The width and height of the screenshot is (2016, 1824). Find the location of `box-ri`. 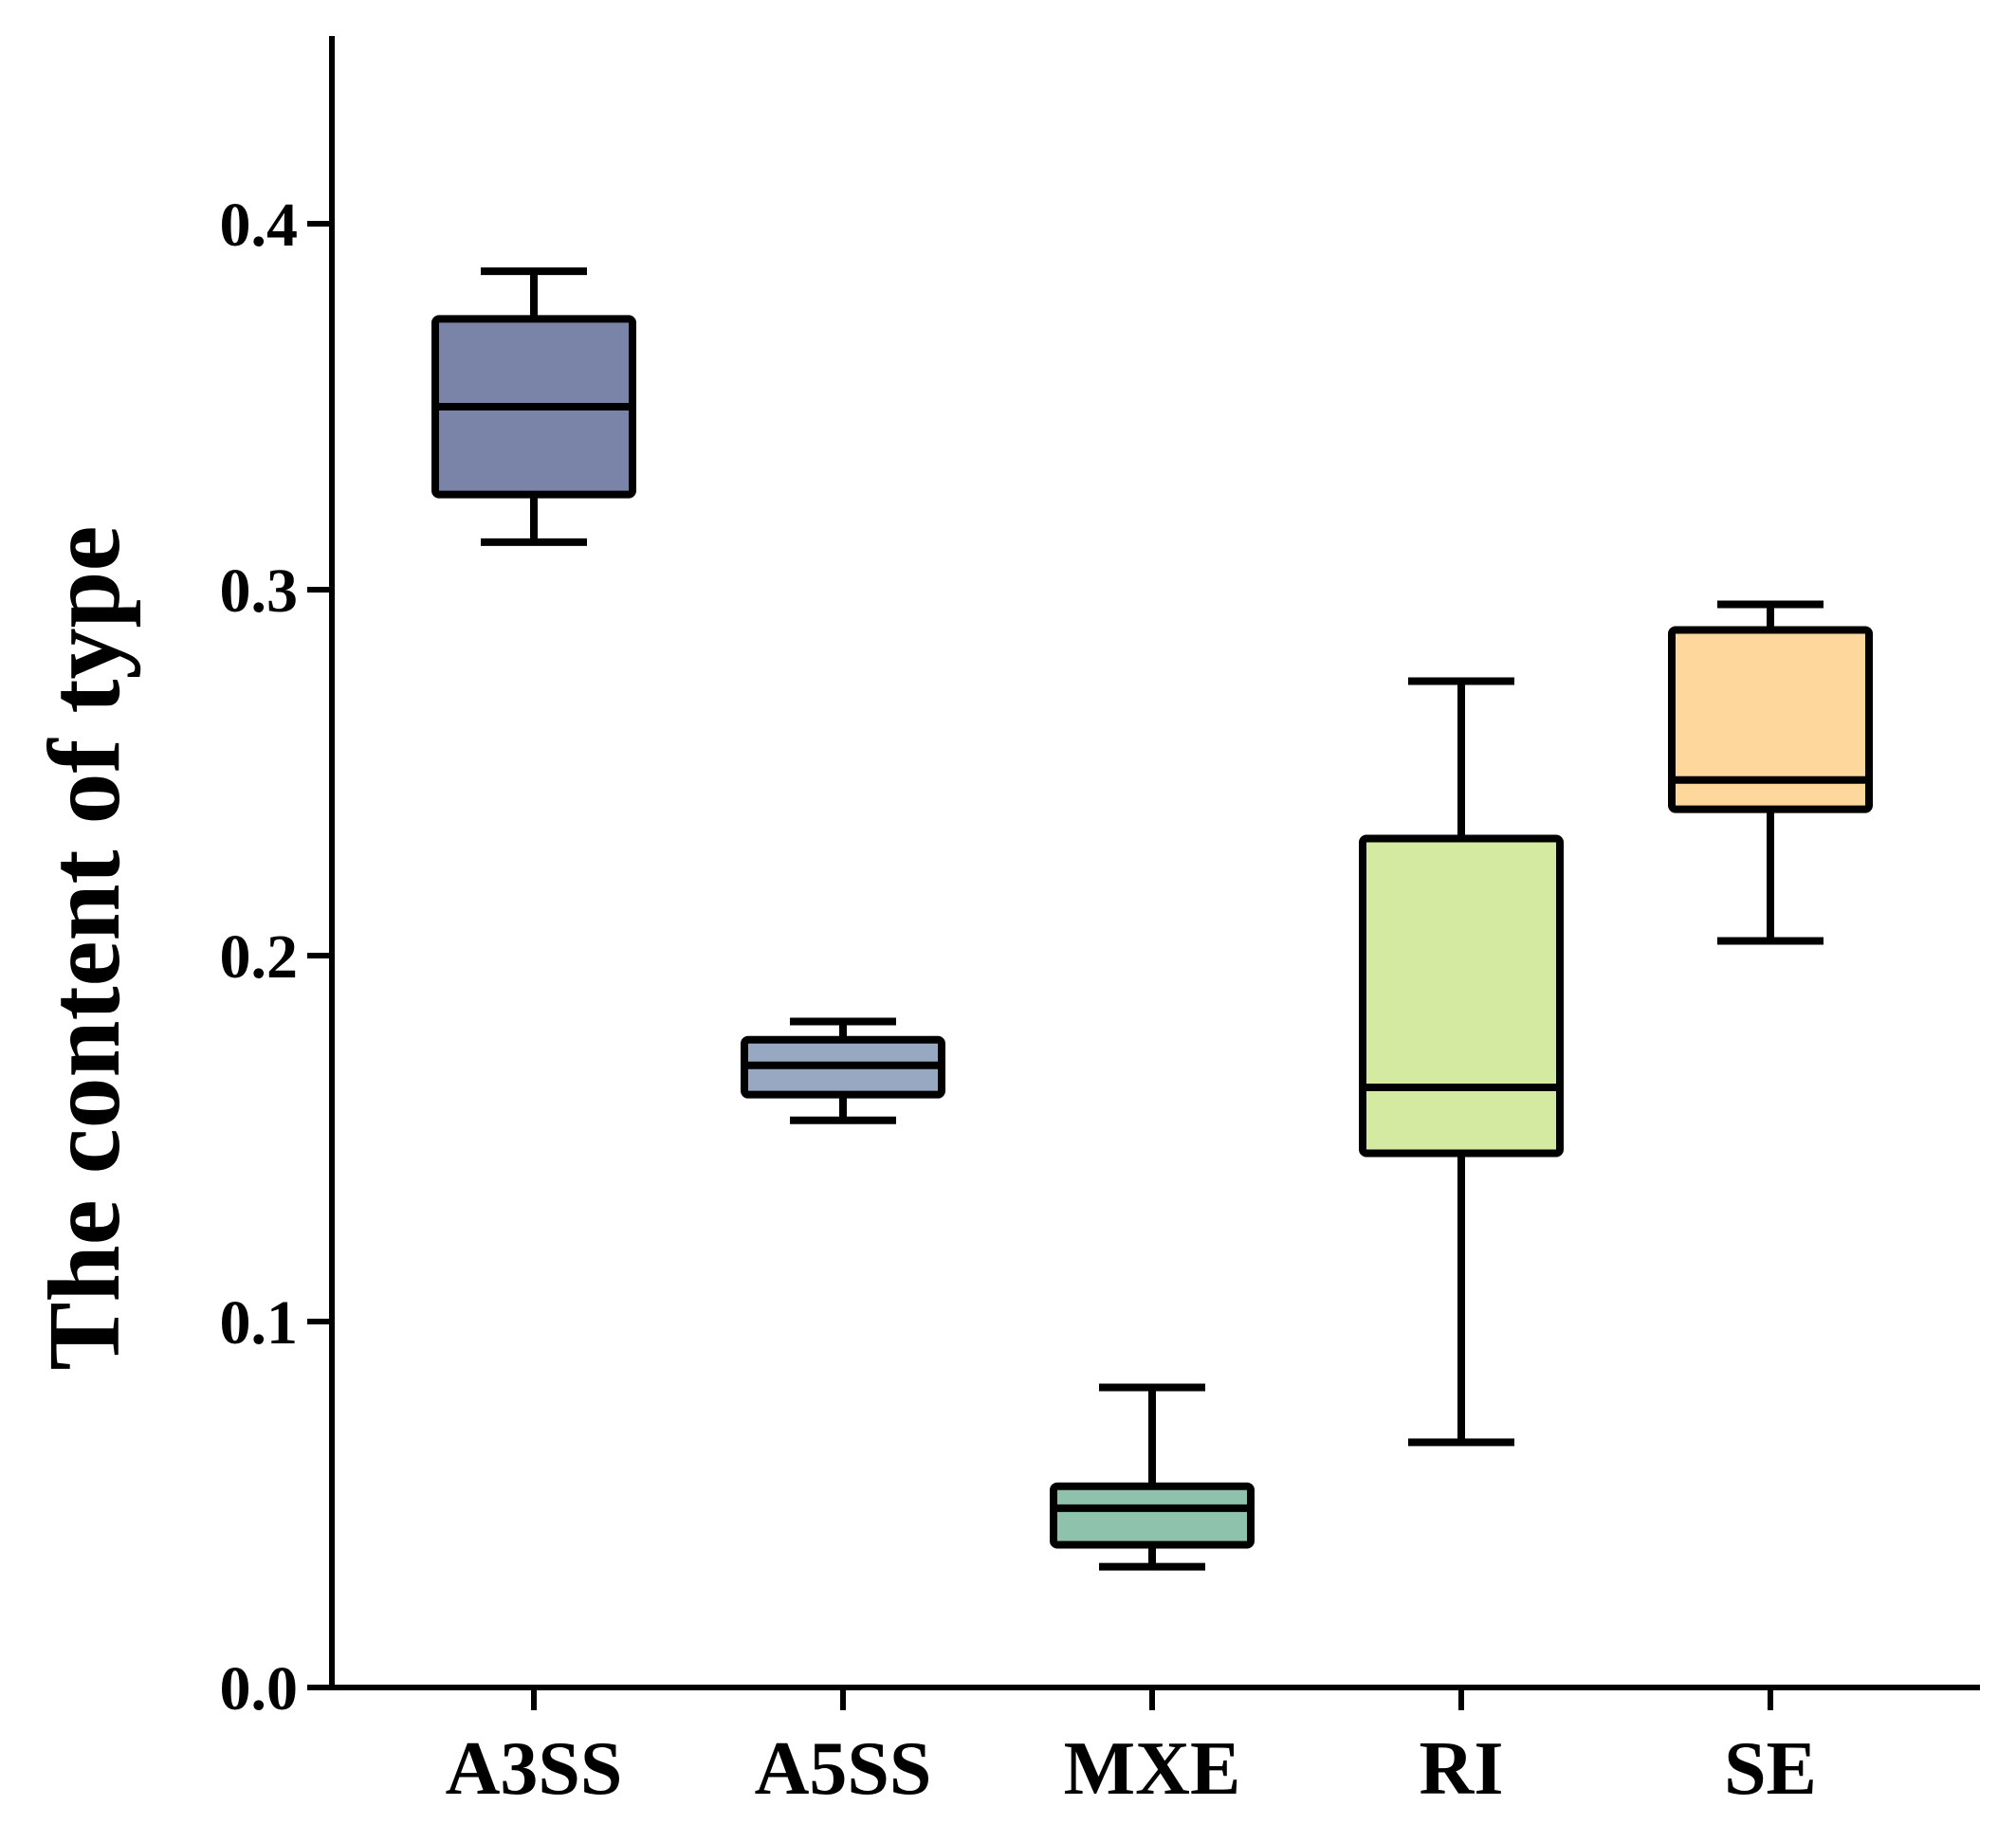

box-ri is located at coordinates (1461, 1062).